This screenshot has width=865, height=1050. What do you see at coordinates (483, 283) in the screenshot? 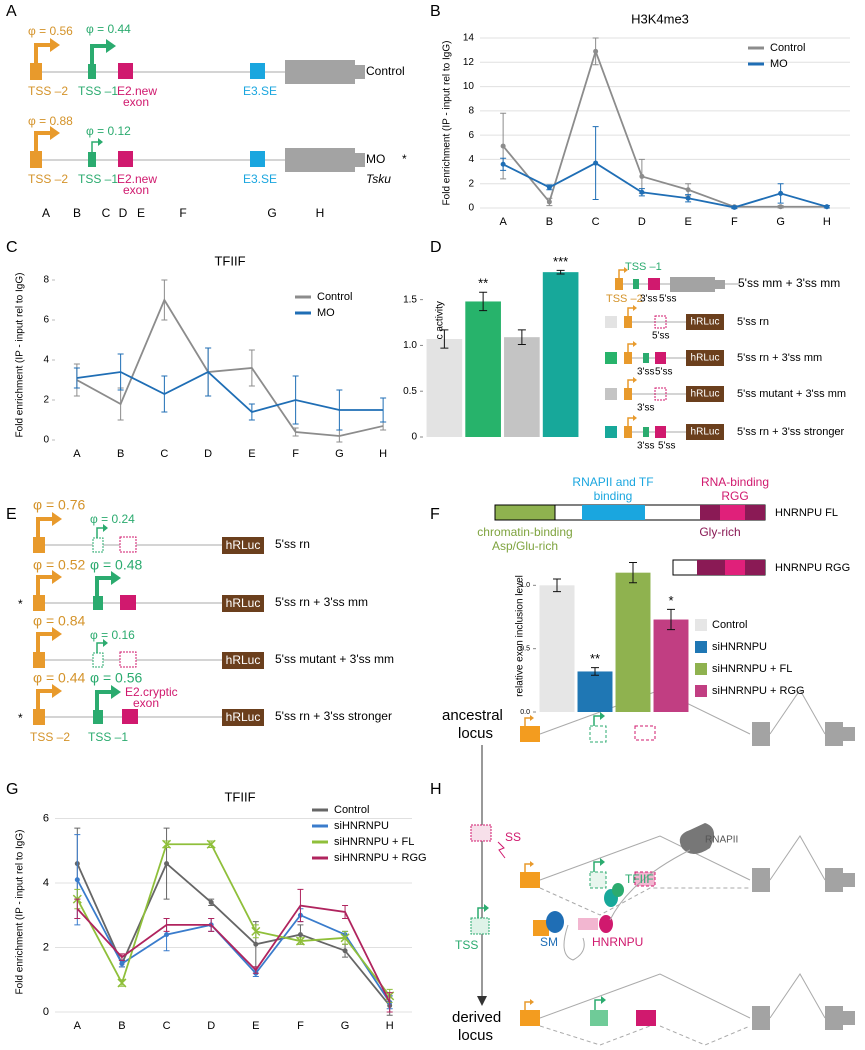
I see `significance: **` at bounding box center [483, 283].